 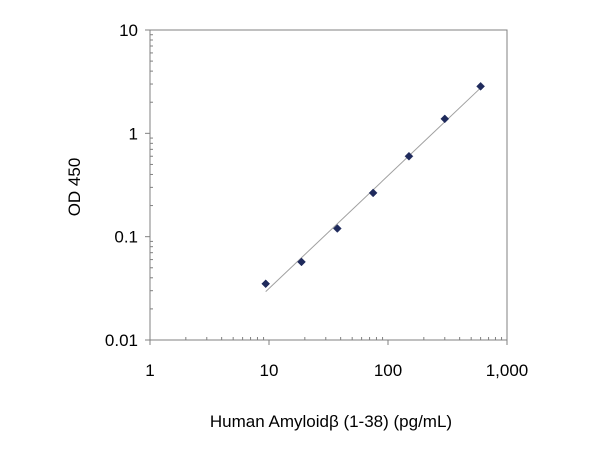 What do you see at coordinates (388, 370) in the screenshot?
I see `x-tick-label: 100` at bounding box center [388, 370].